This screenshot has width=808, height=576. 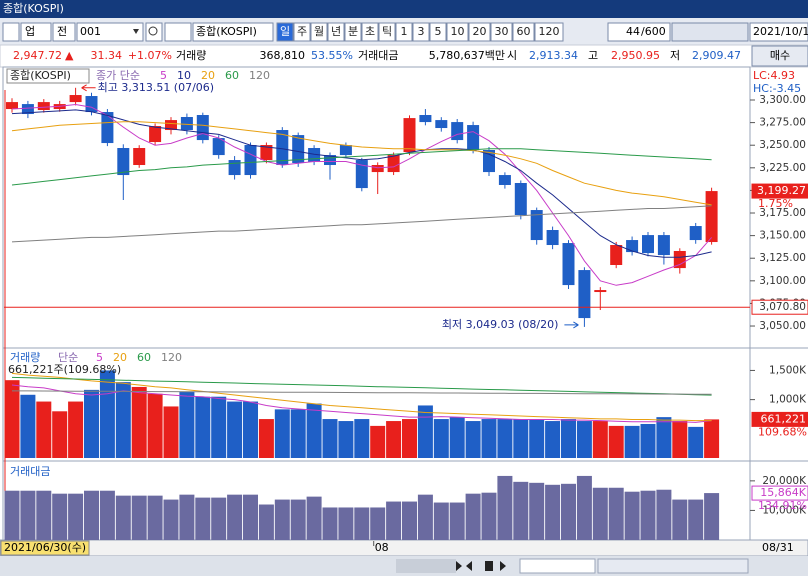 What do you see at coordinates (710, 32) in the screenshot?
I see `tool-icons` at bounding box center [710, 32].